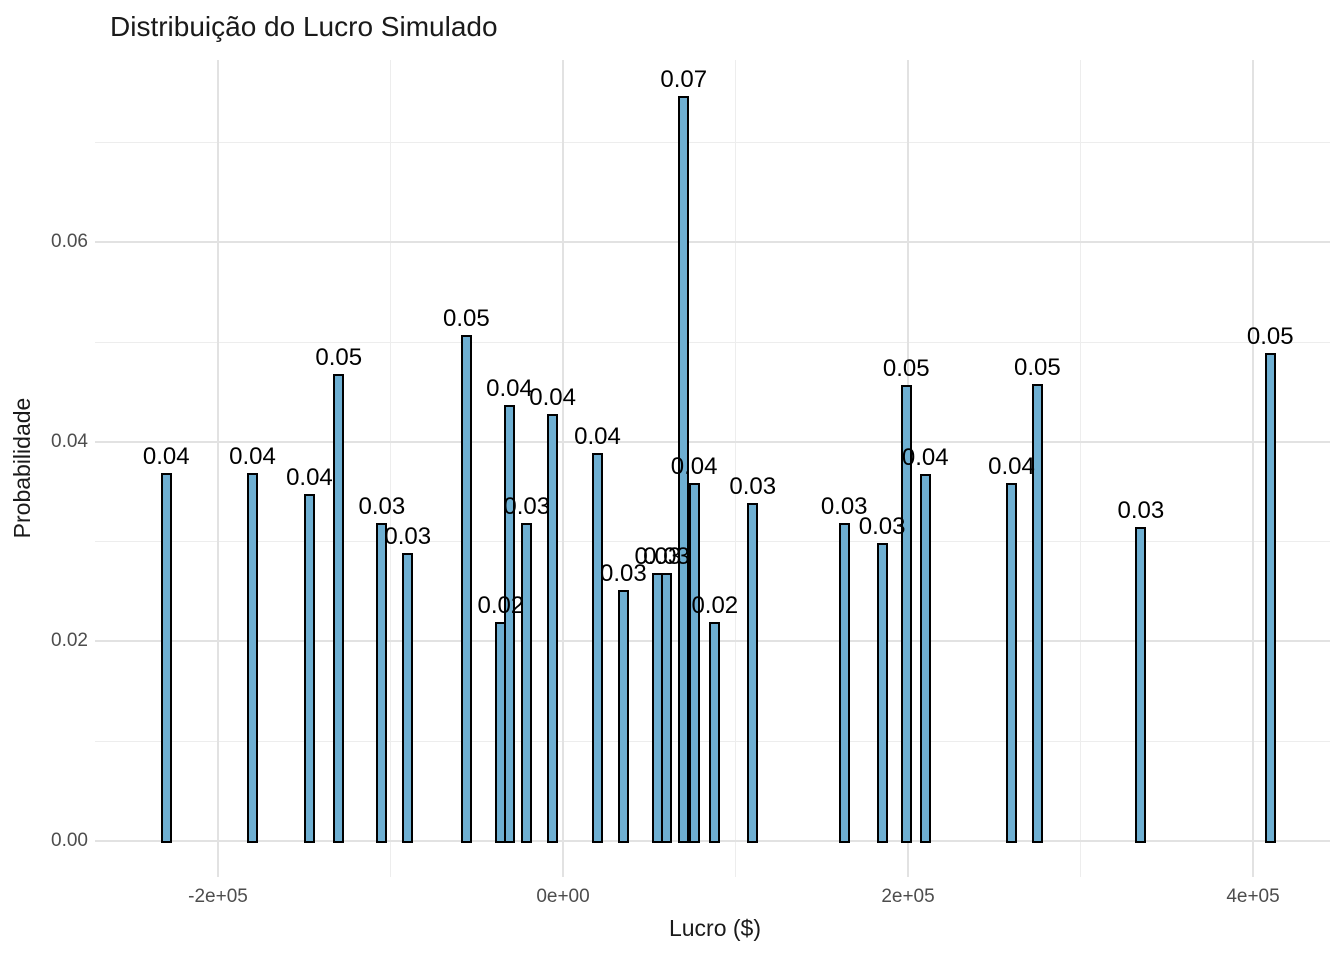  Describe the element at coordinates (563, 896) in the screenshot. I see `x-tick-label: 0e+00` at that location.